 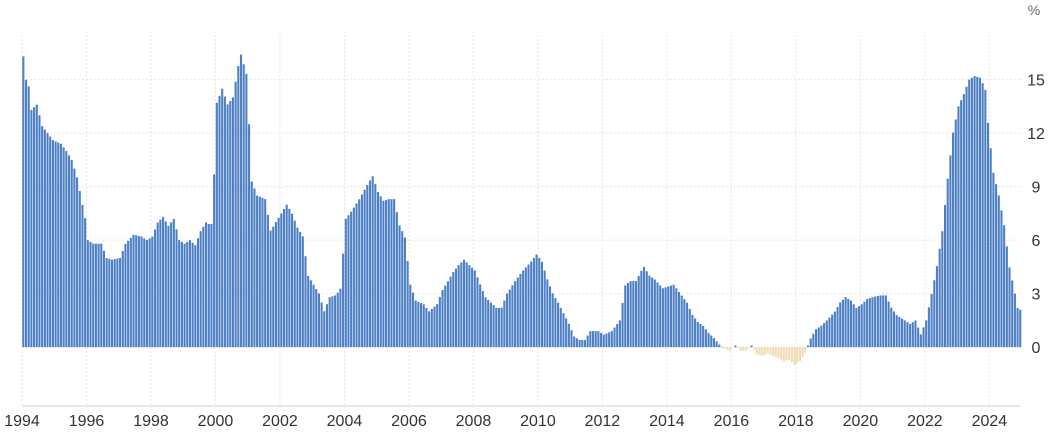 I want to click on x-tick-label: 2006, so click(x=409, y=421).